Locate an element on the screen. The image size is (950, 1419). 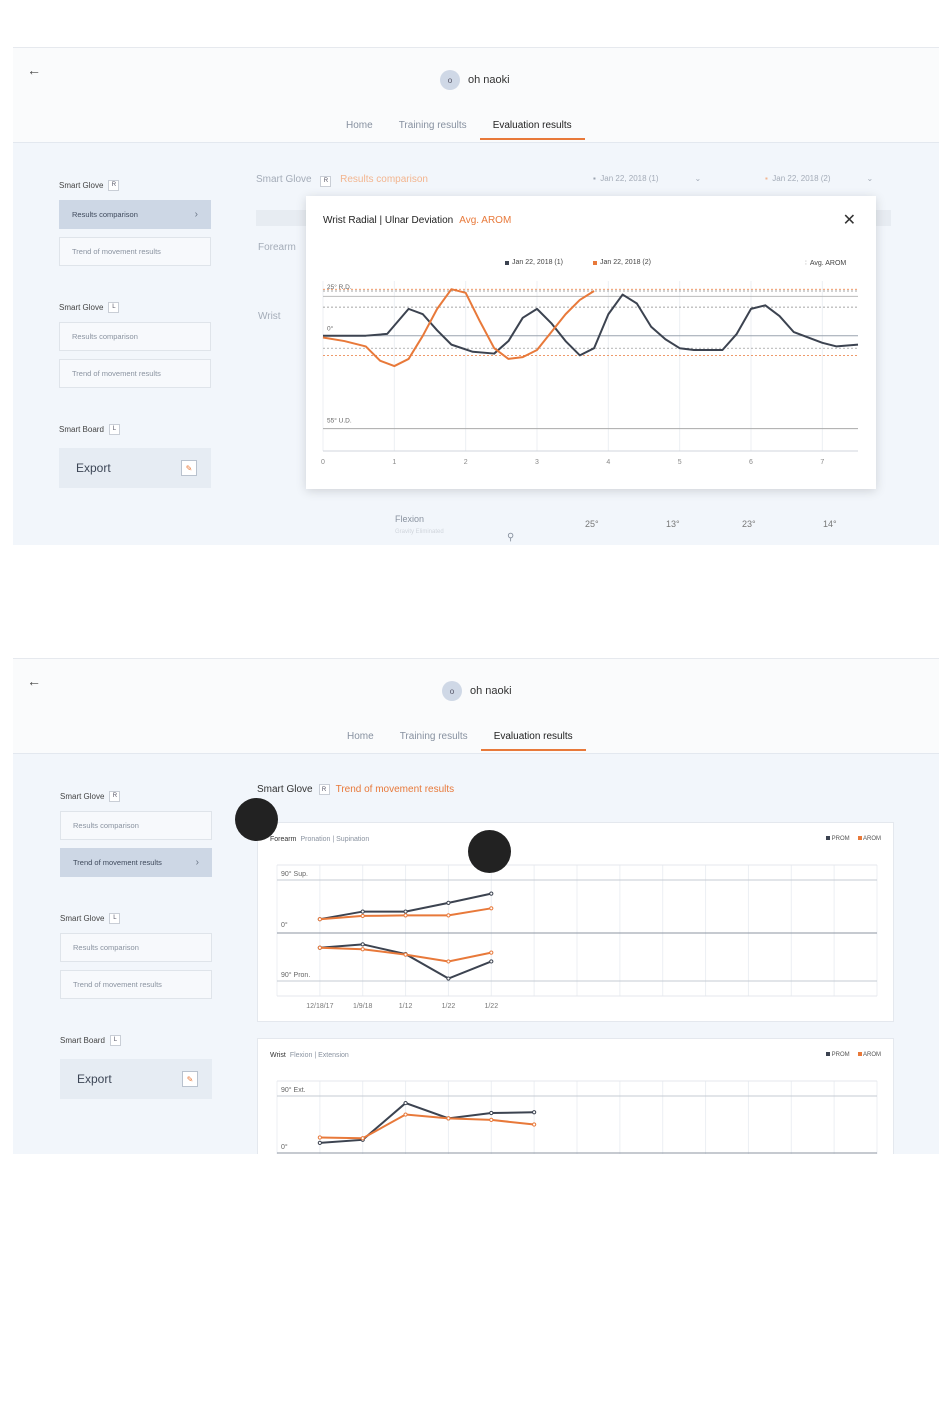
modal-title-text: Wrist Radial | Ulnar Deviation is located at coordinates (388, 220).